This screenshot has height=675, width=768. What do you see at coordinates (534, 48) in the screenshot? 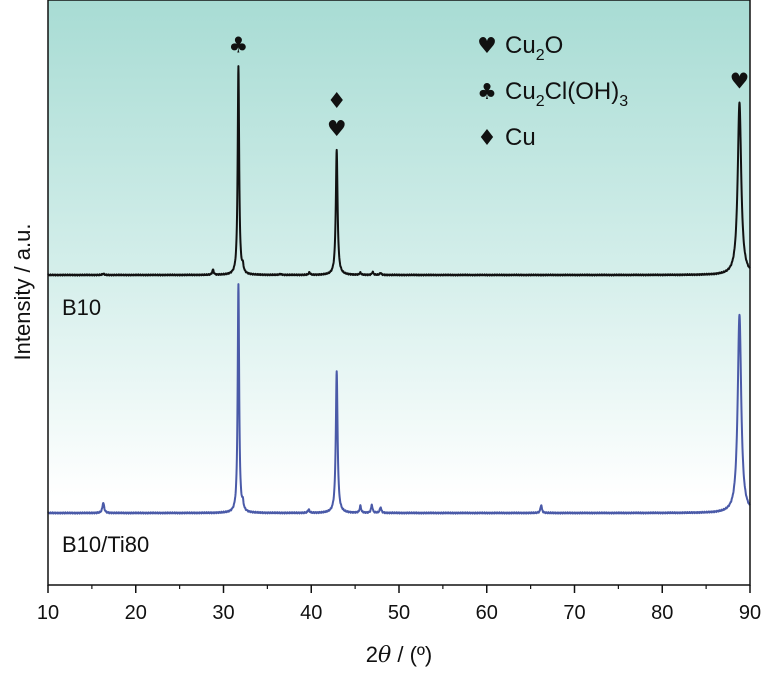
I see `legend-label: Cu2O` at bounding box center [534, 48].